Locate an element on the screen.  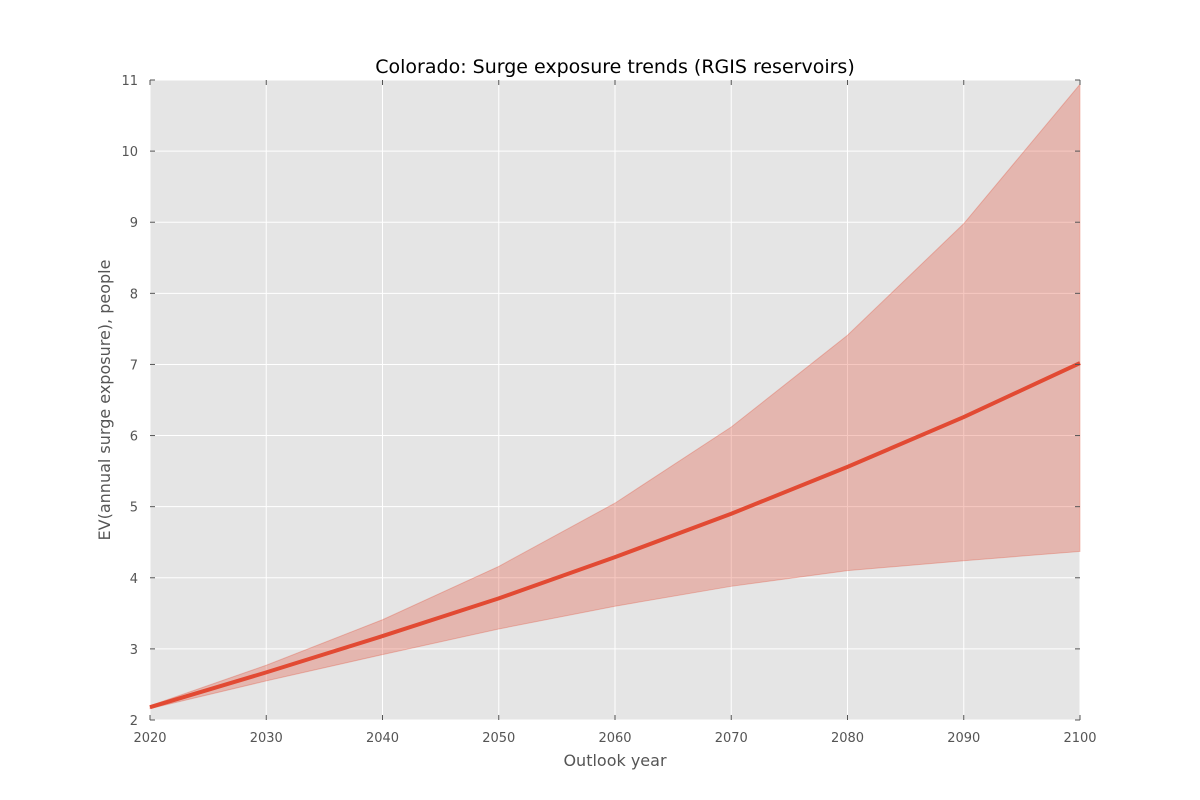
x-tick-labels: 2020 2030 2040 2050 2060 2070 2080 2090 2100 is located at coordinates (614, 738).